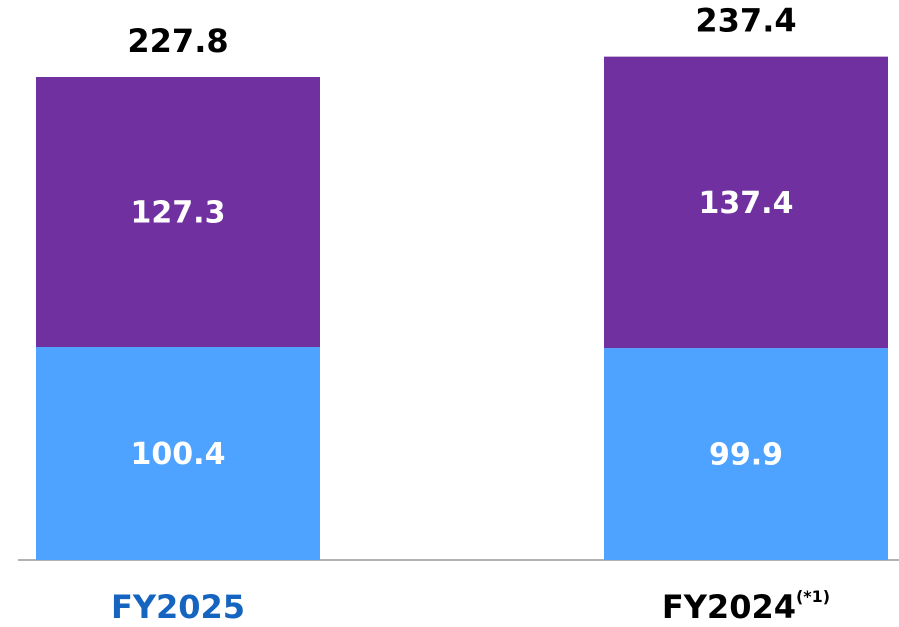  What do you see at coordinates (729, 607) in the screenshot?
I see `category-name: FY2024` at bounding box center [729, 607].